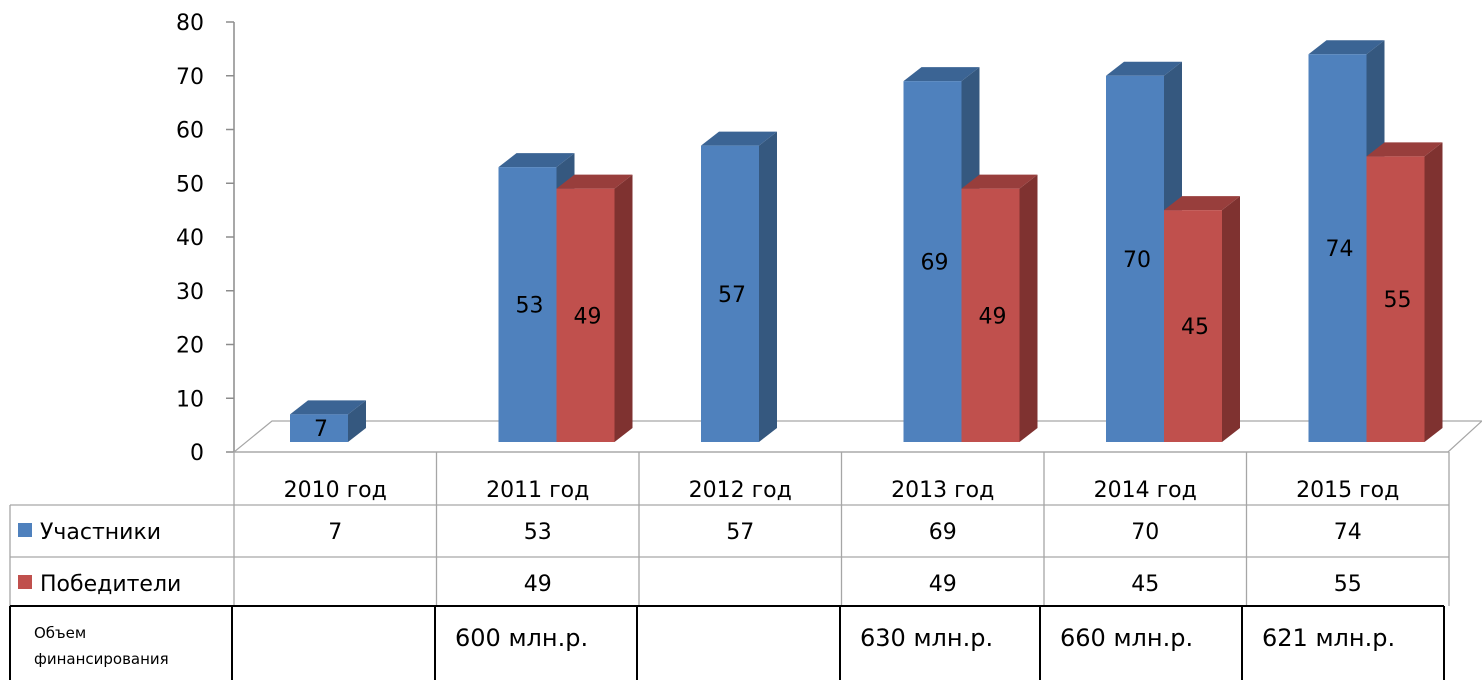  What do you see at coordinates (857, 436) in the screenshot?
I see `chart-floor` at bounding box center [857, 436].